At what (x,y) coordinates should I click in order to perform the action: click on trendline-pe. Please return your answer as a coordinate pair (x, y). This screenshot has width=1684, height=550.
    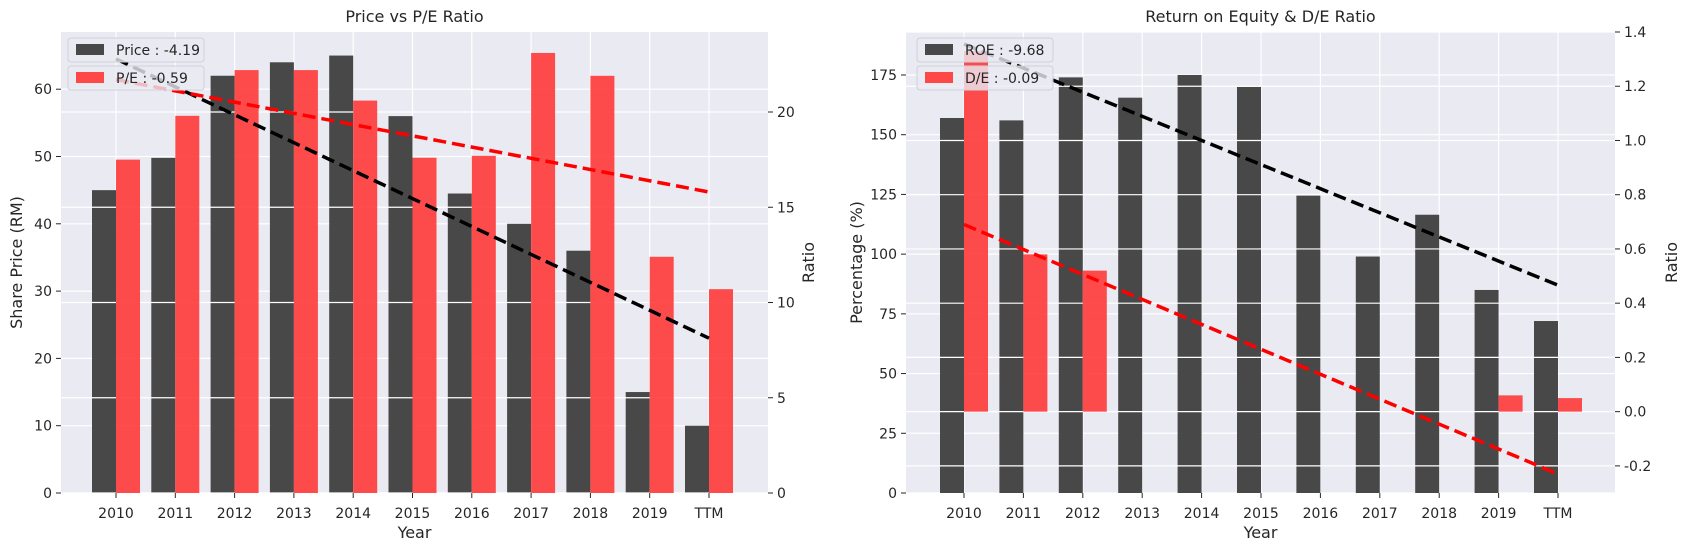
    Looking at the image, I should click on (412, 135).